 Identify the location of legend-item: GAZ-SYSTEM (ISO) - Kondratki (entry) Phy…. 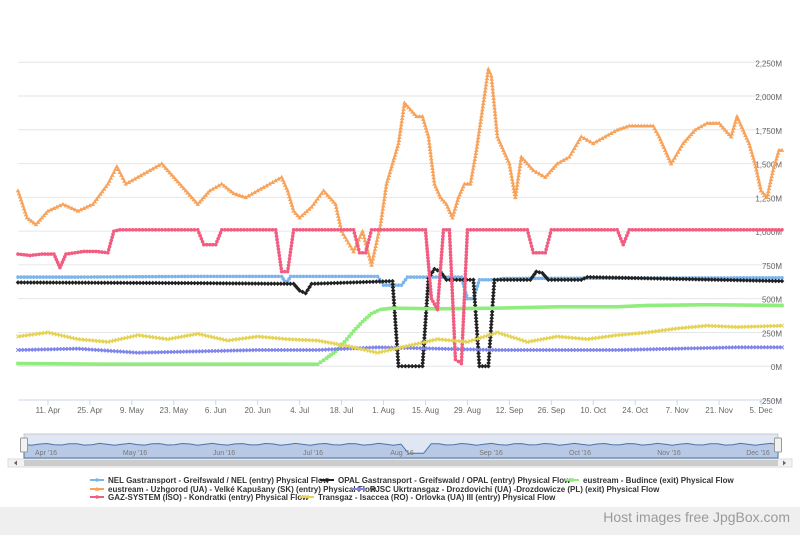
(199, 497).